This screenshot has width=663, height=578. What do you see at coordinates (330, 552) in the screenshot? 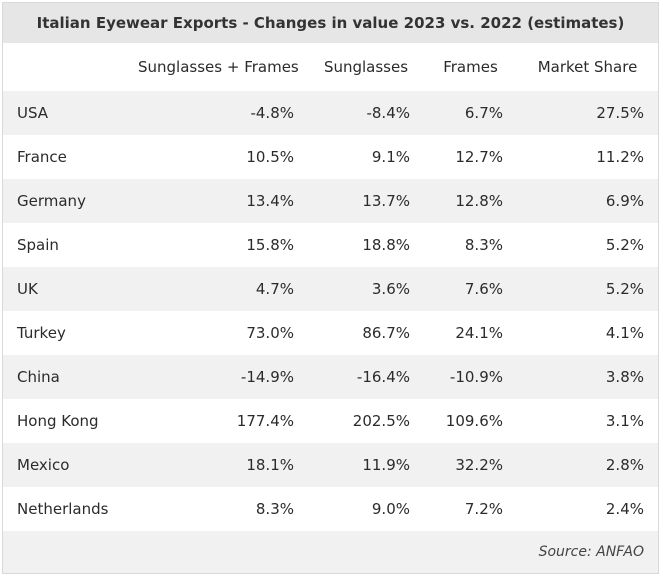
I see `source-note: Source: ANFAO` at bounding box center [330, 552].